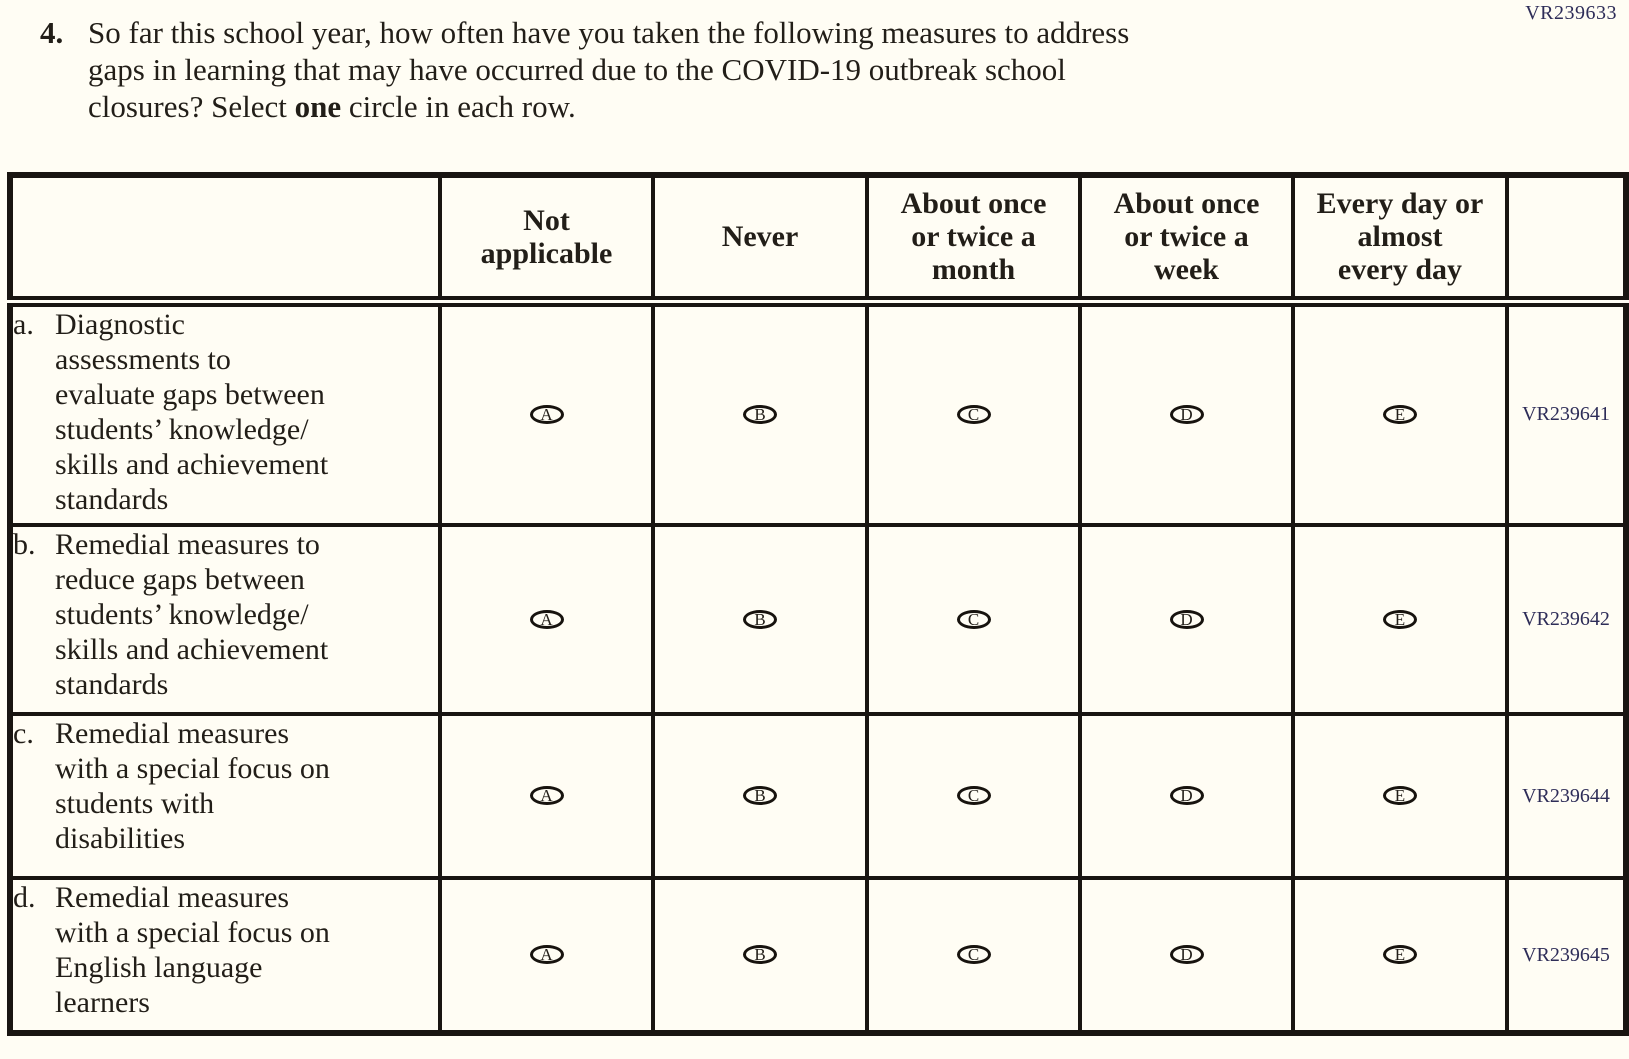 This screenshot has height=1059, width=1629. Describe the element at coordinates (24, 897) in the screenshot. I see `row-d-letter: d.` at that location.